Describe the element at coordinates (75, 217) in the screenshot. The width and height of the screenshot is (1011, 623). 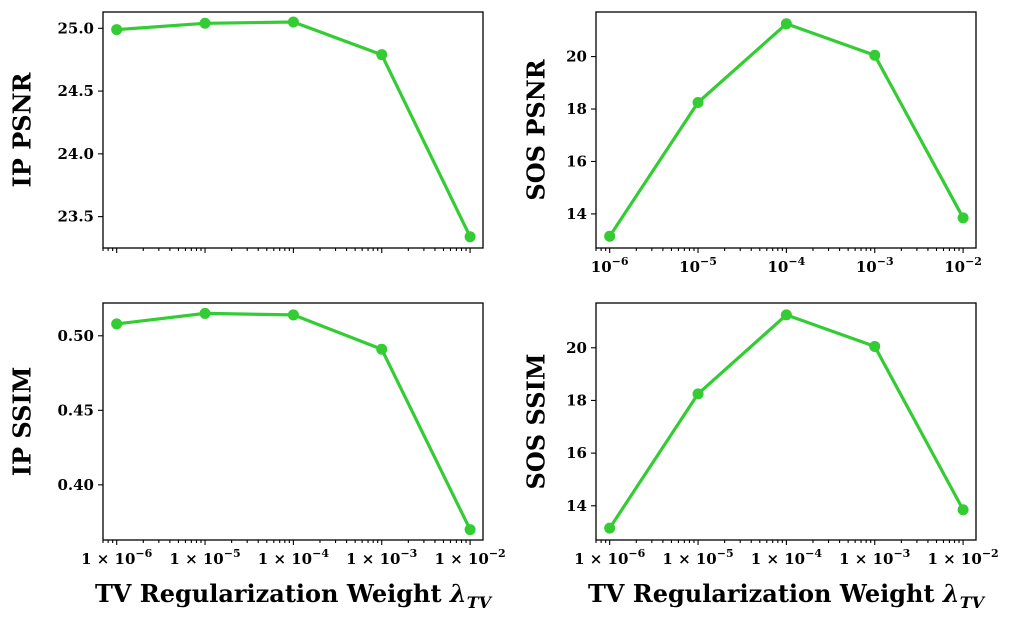
I see `y-tick-label: 23.5` at that location.